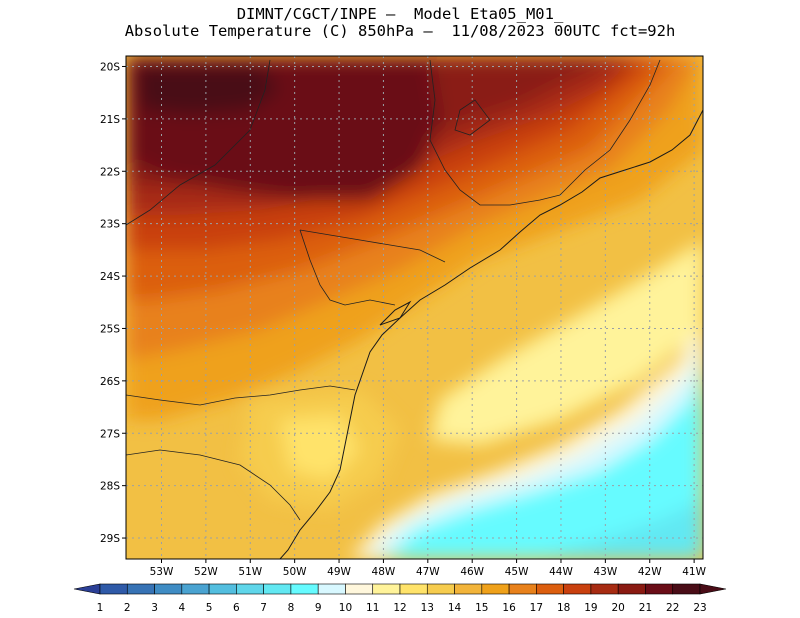 The width and height of the screenshot is (800, 618). I want to click on lat-label: 28S, so click(110, 487).